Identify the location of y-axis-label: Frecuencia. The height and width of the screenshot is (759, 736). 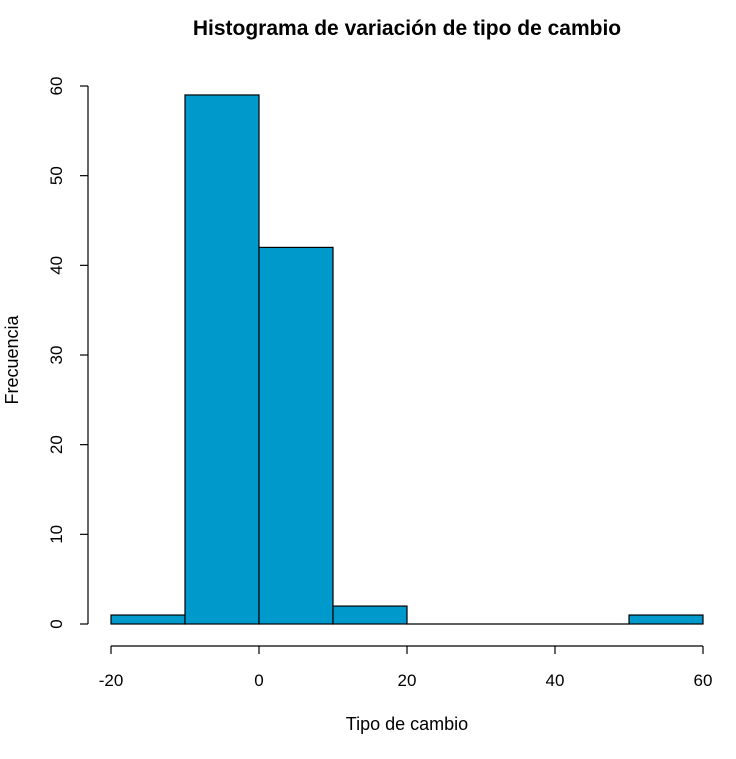
(12, 359).